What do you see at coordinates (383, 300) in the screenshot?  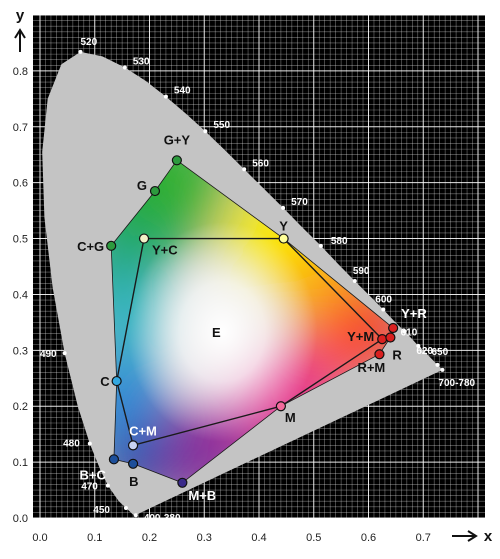 I see `wavelength-label: 600` at bounding box center [383, 300].